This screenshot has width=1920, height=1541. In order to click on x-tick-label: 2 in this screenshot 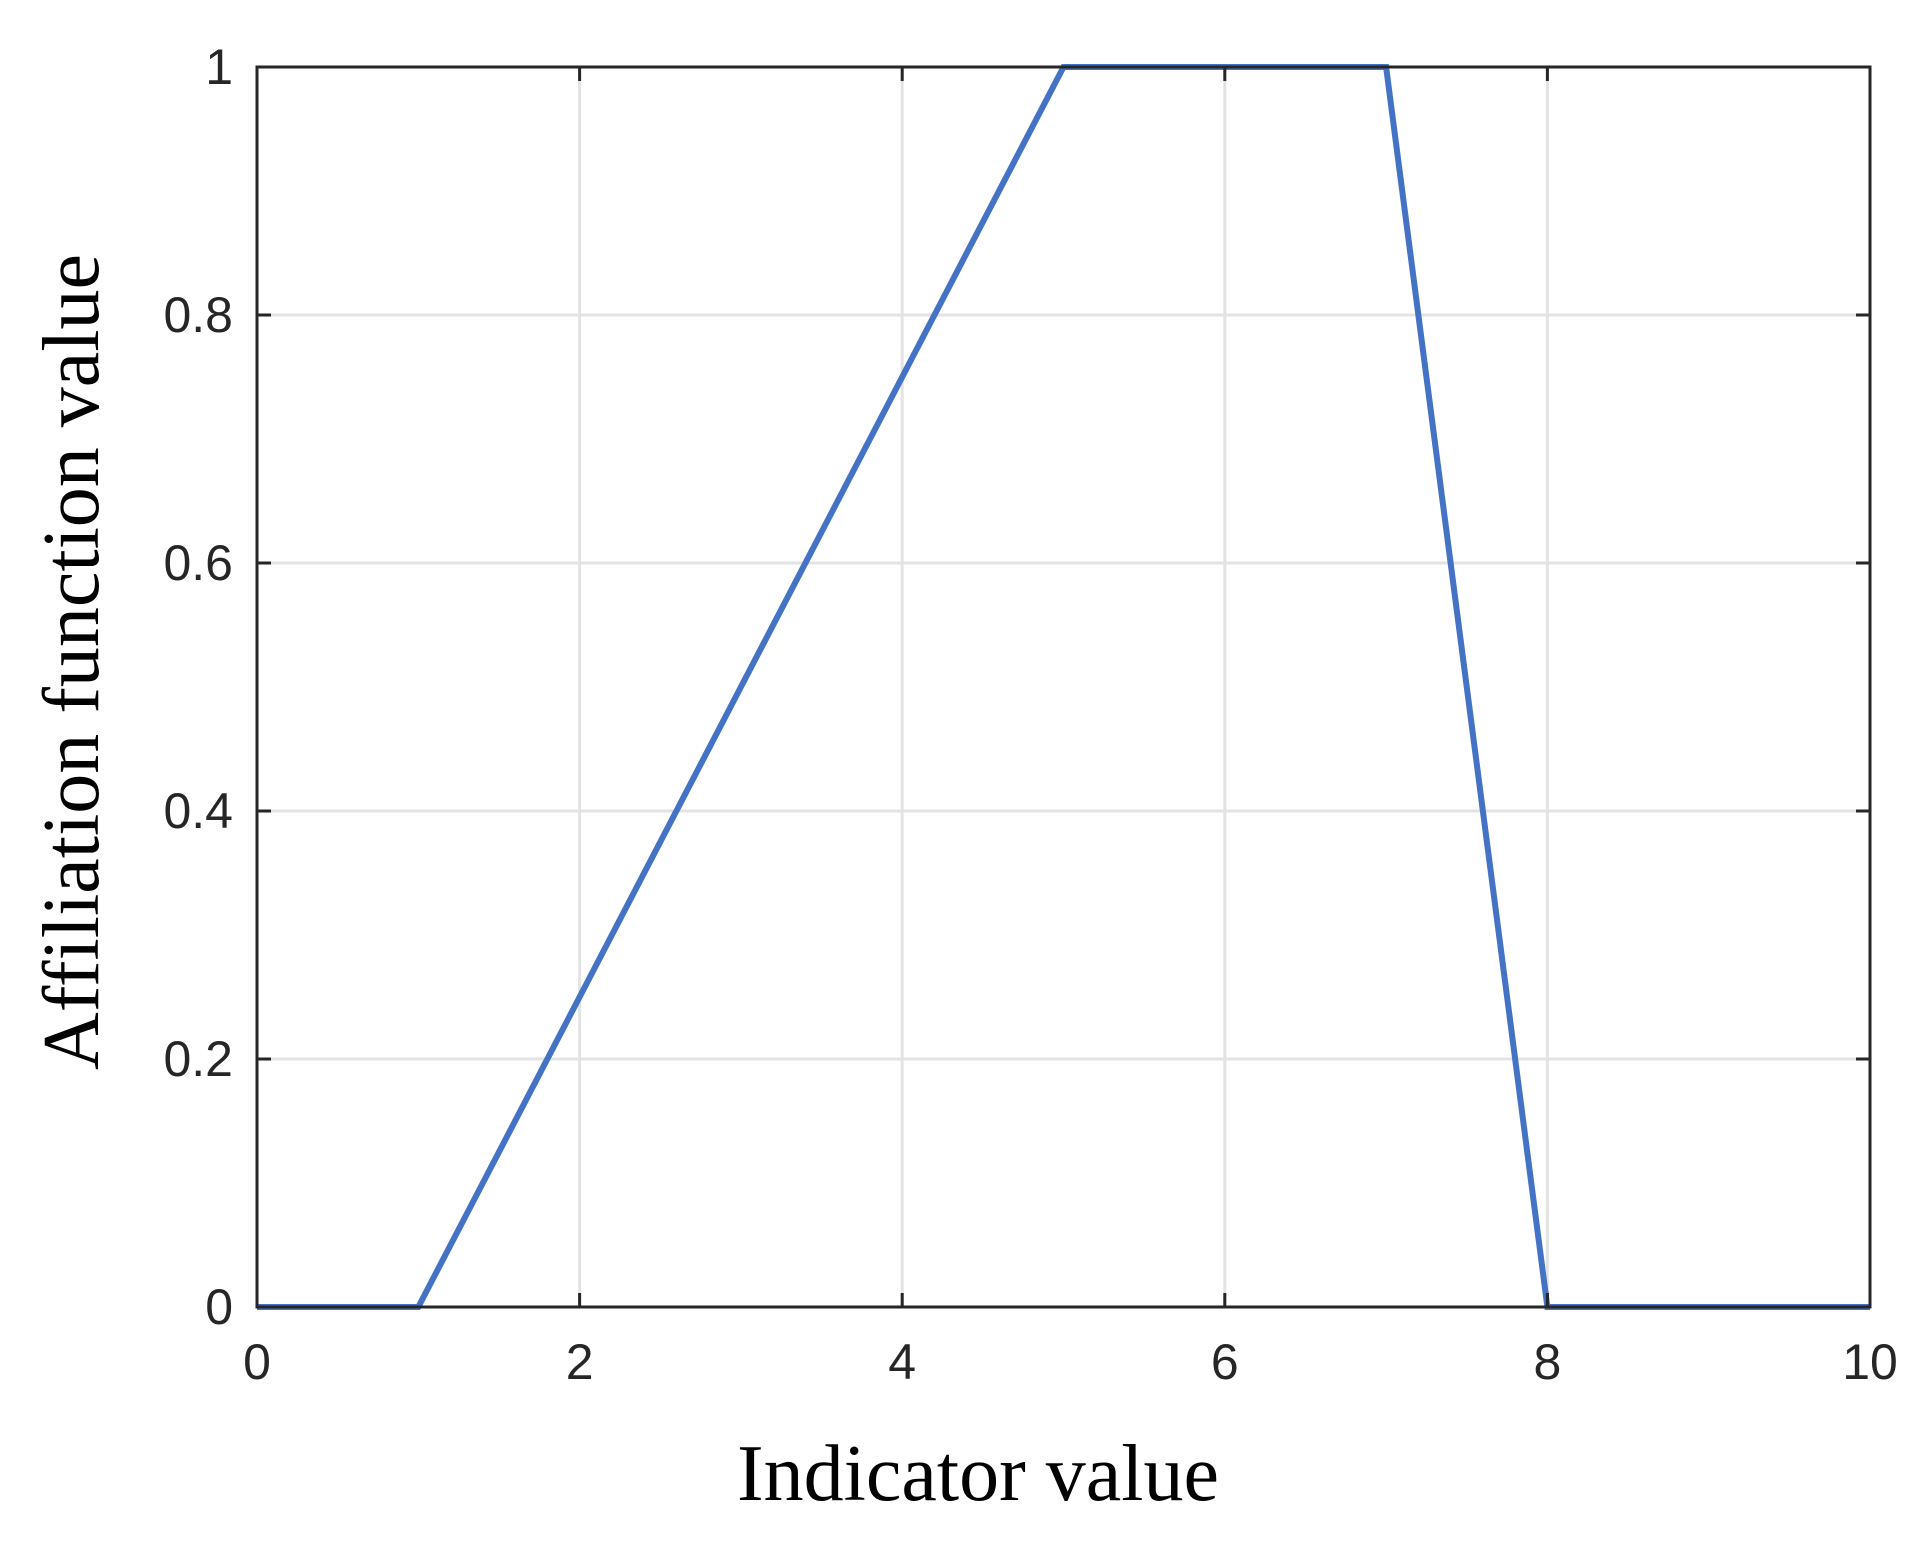, I will do `click(580, 1362)`.